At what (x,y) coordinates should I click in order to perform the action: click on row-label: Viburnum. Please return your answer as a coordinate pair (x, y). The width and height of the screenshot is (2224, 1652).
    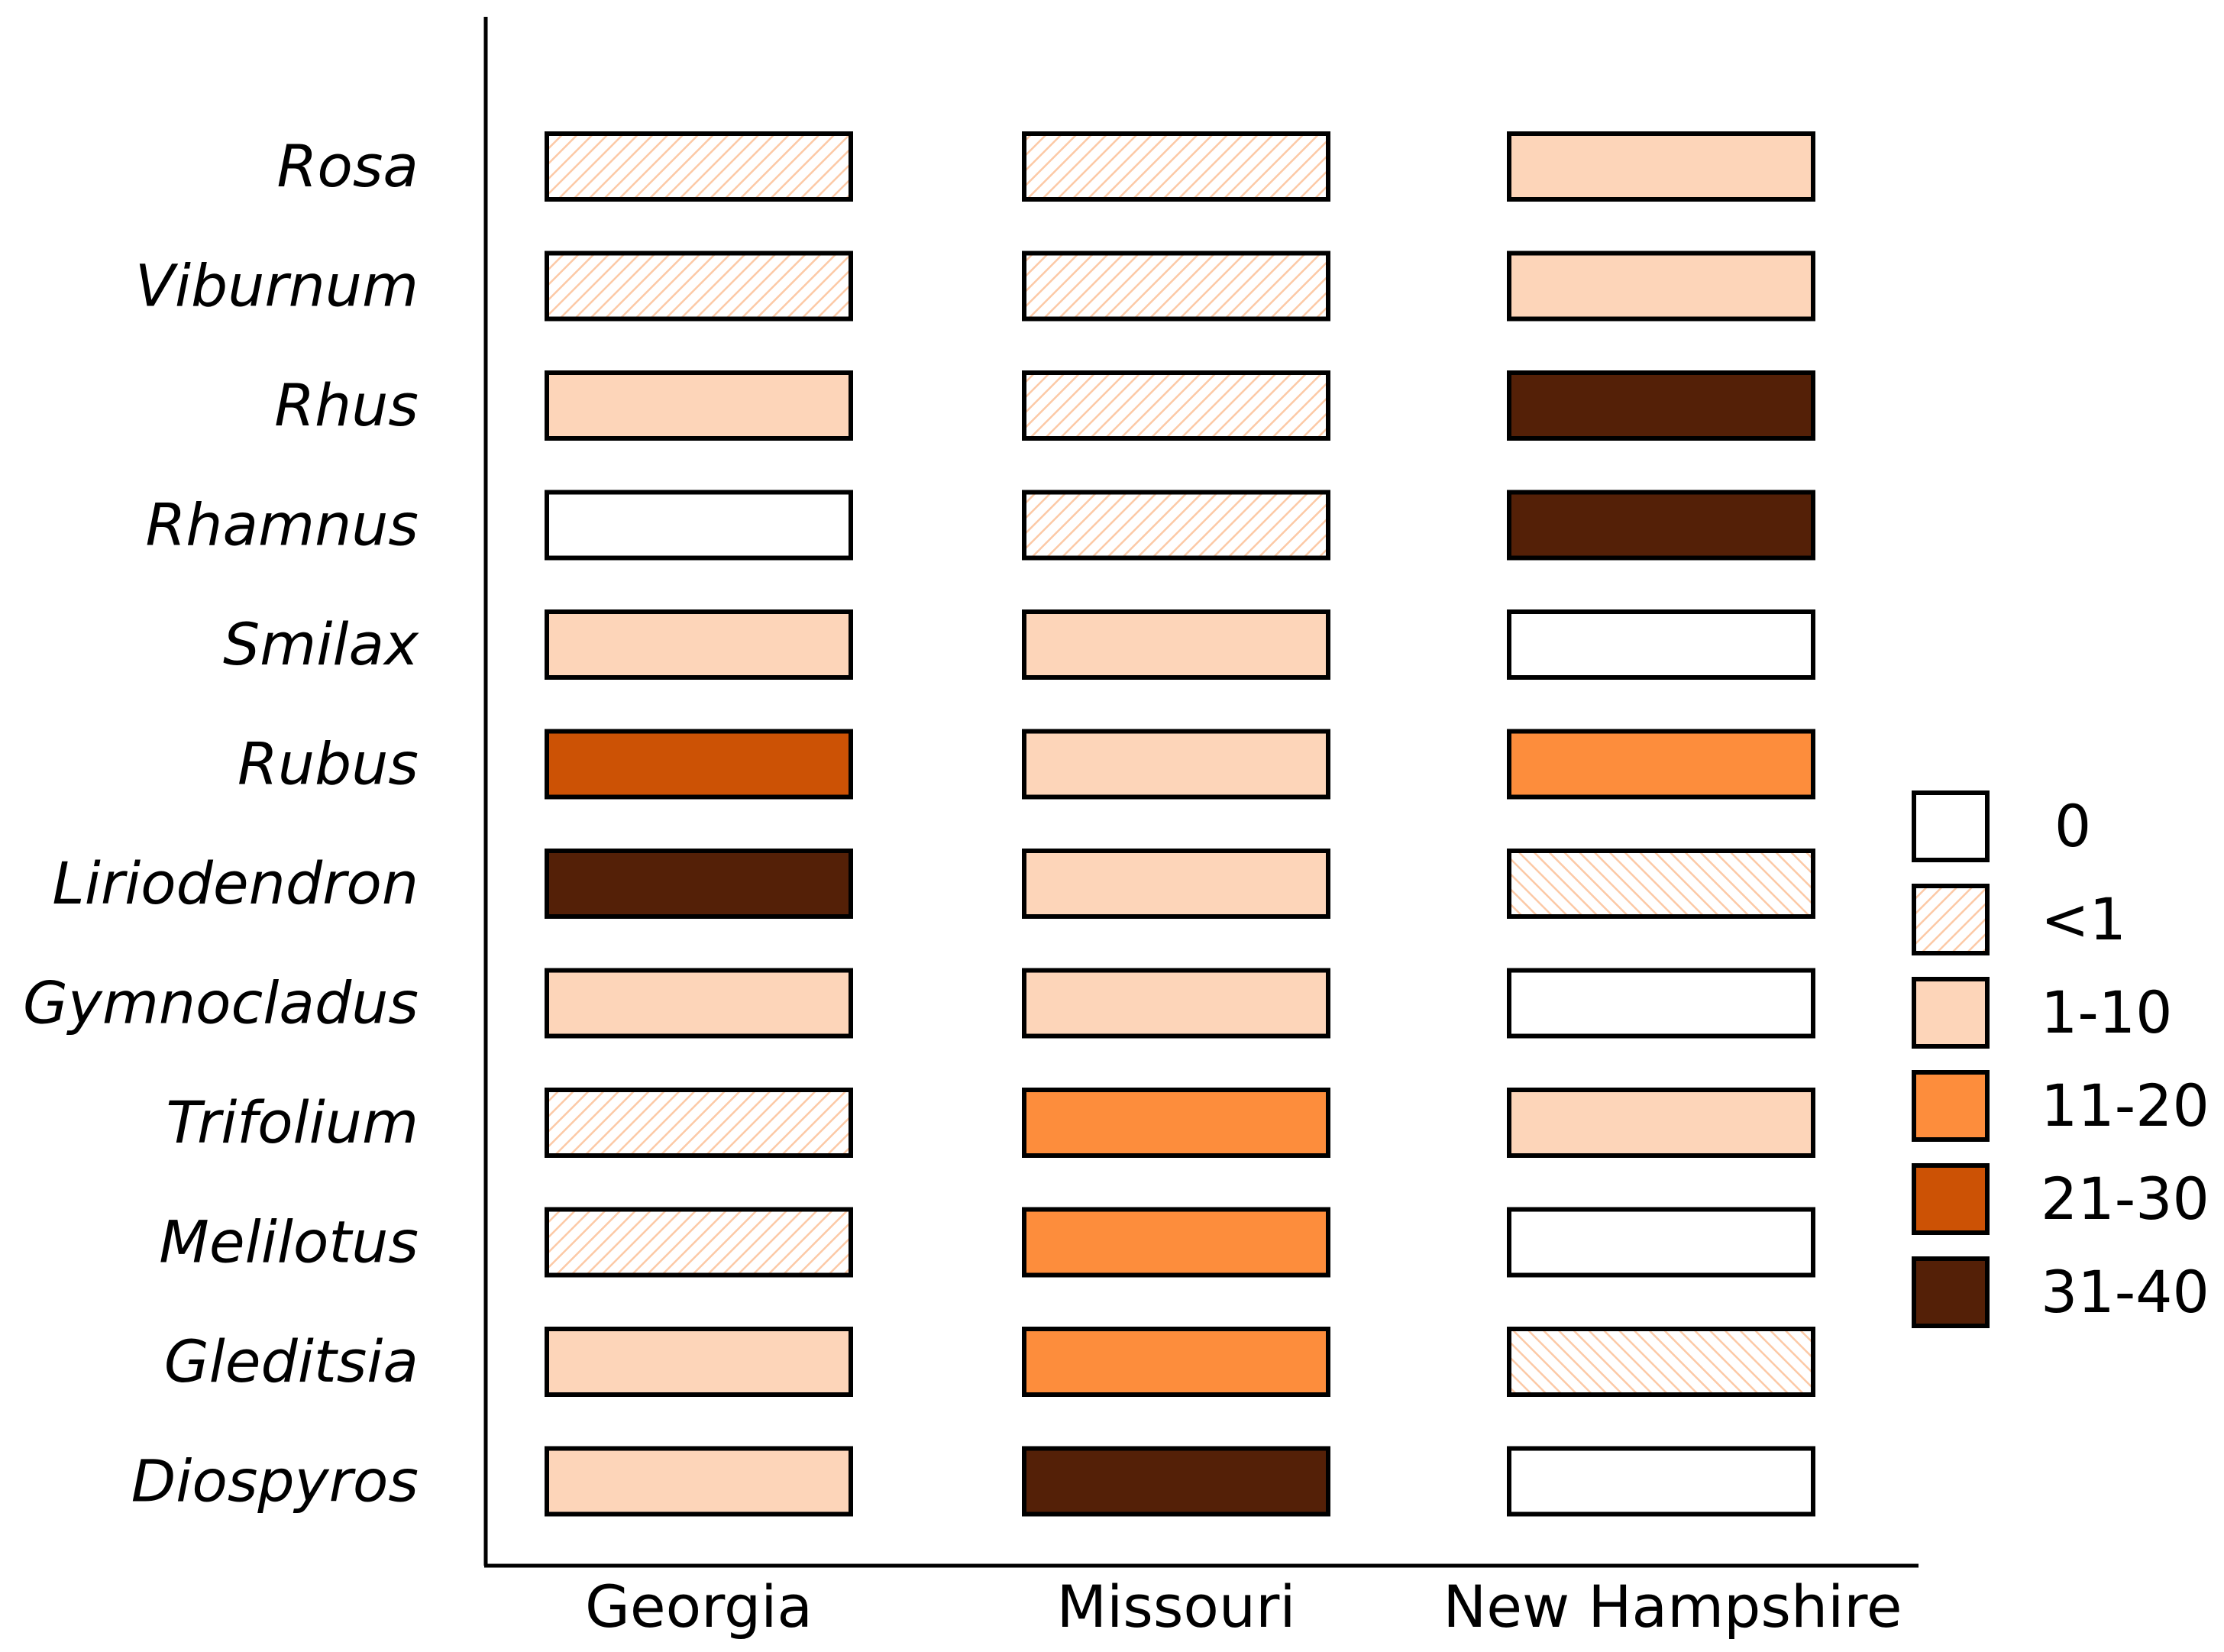
    Looking at the image, I should click on (277, 286).